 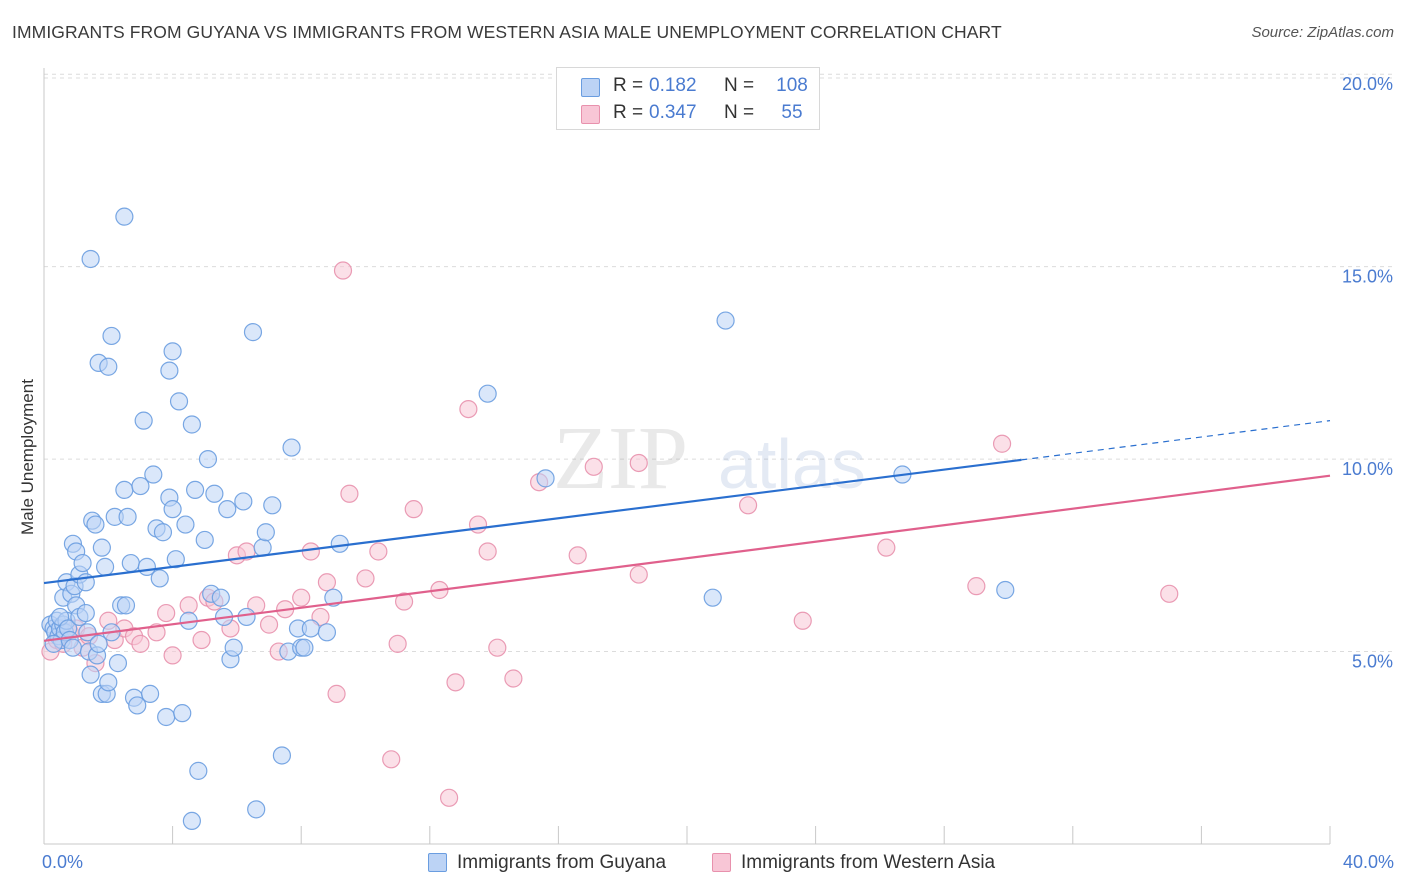 I want to click on y-tick-labels: 5.0% 10.0% 15.0% 20.0%, so click(x=1367, y=372).